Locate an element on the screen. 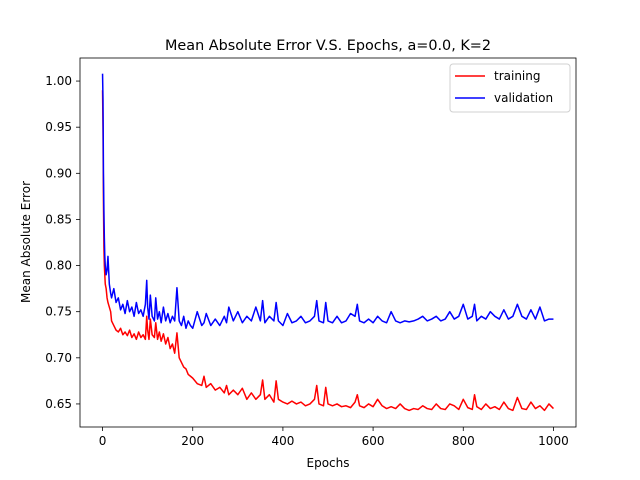 Image resolution: width=640 pixels, height=480 pixels. legend-label-validation: validation is located at coordinates (523, 98).